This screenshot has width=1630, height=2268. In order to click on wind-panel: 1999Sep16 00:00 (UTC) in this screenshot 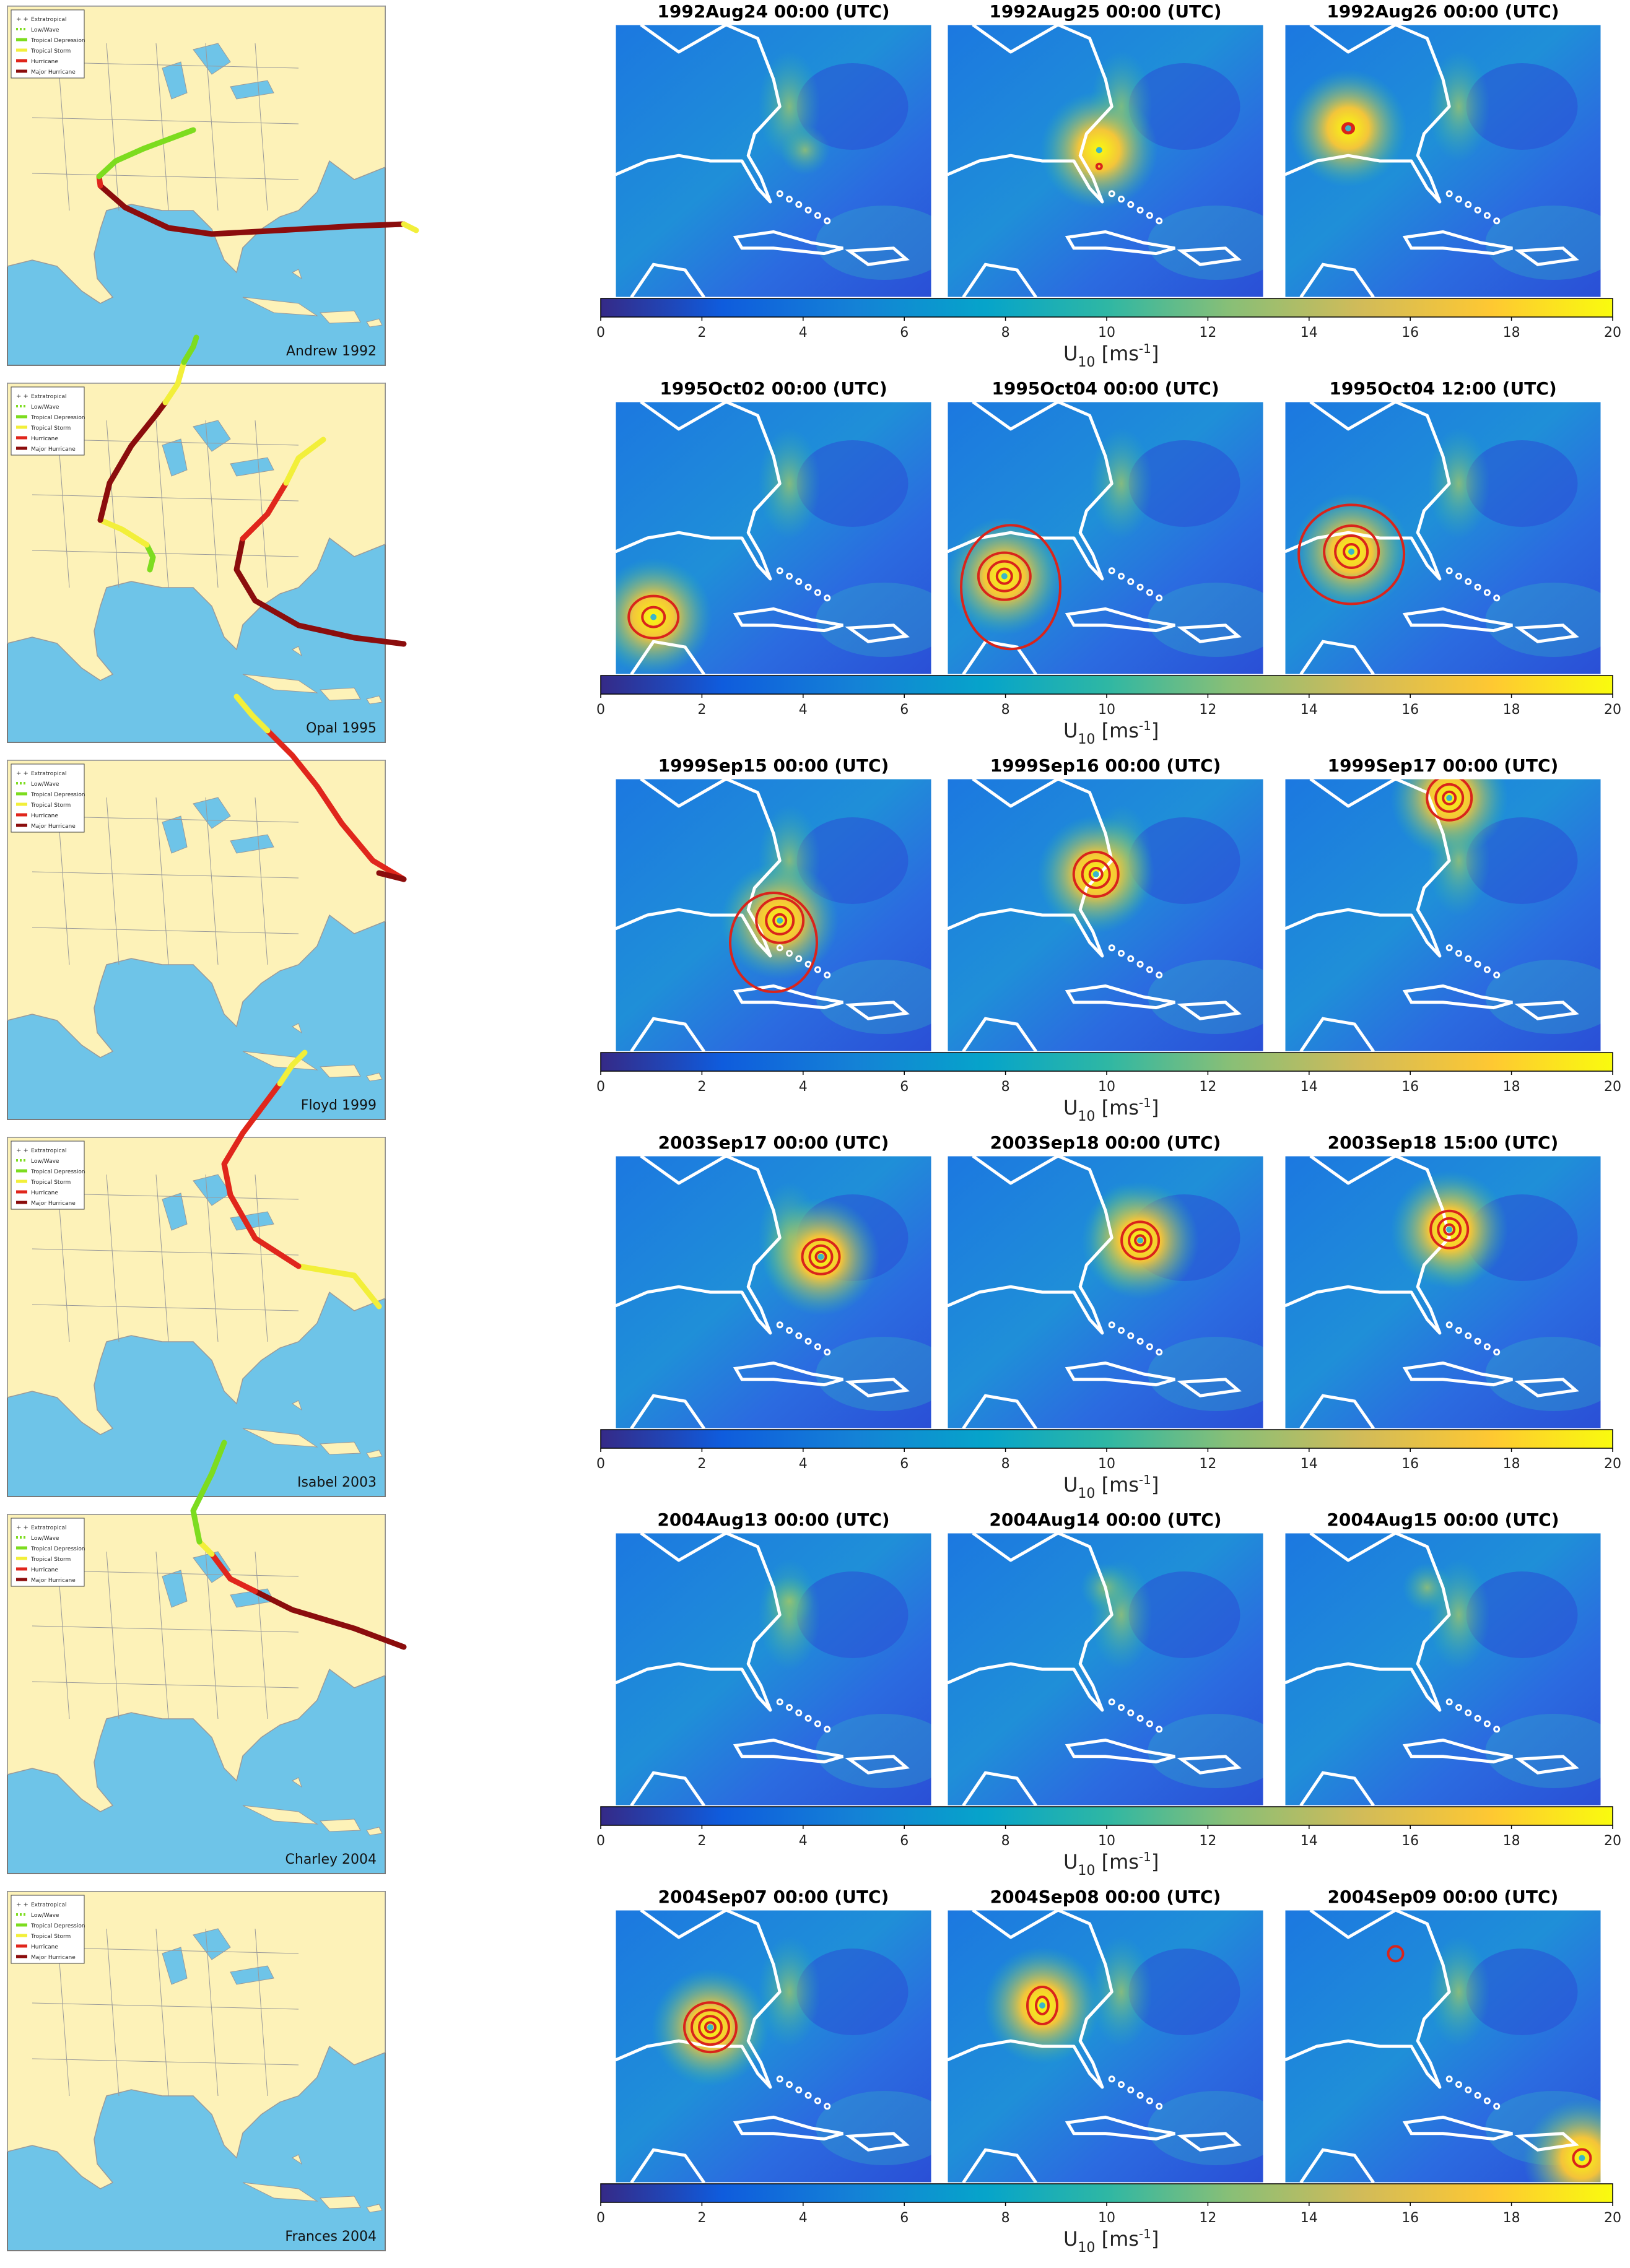, I will do `click(1105, 903)`.